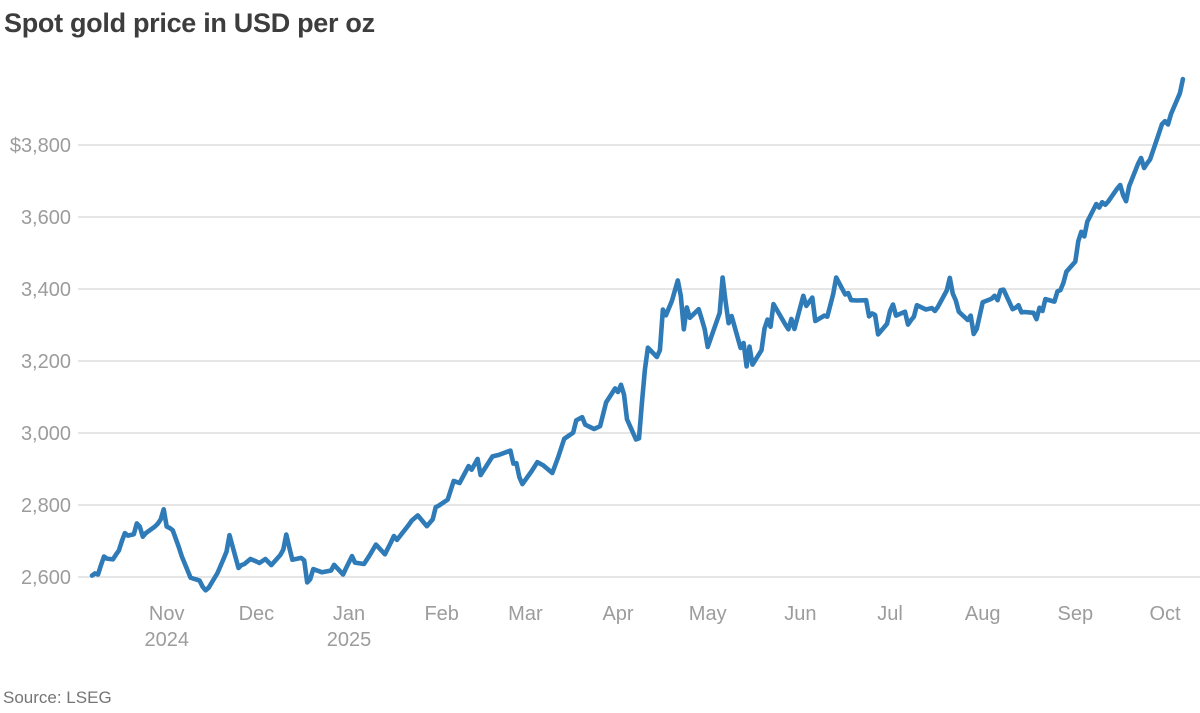 This screenshot has height=713, width=1200. I want to click on x-axis-label: Nov, so click(167, 614).